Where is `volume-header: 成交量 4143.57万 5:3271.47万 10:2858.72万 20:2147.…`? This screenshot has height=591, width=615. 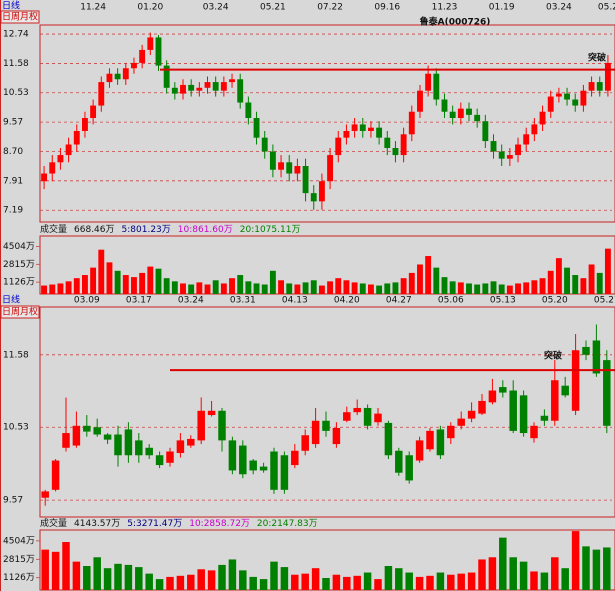 volume-header: 成交量 4143.57万 5:3271.47万 10:2858.72万 20:2147.… is located at coordinates (179, 523).